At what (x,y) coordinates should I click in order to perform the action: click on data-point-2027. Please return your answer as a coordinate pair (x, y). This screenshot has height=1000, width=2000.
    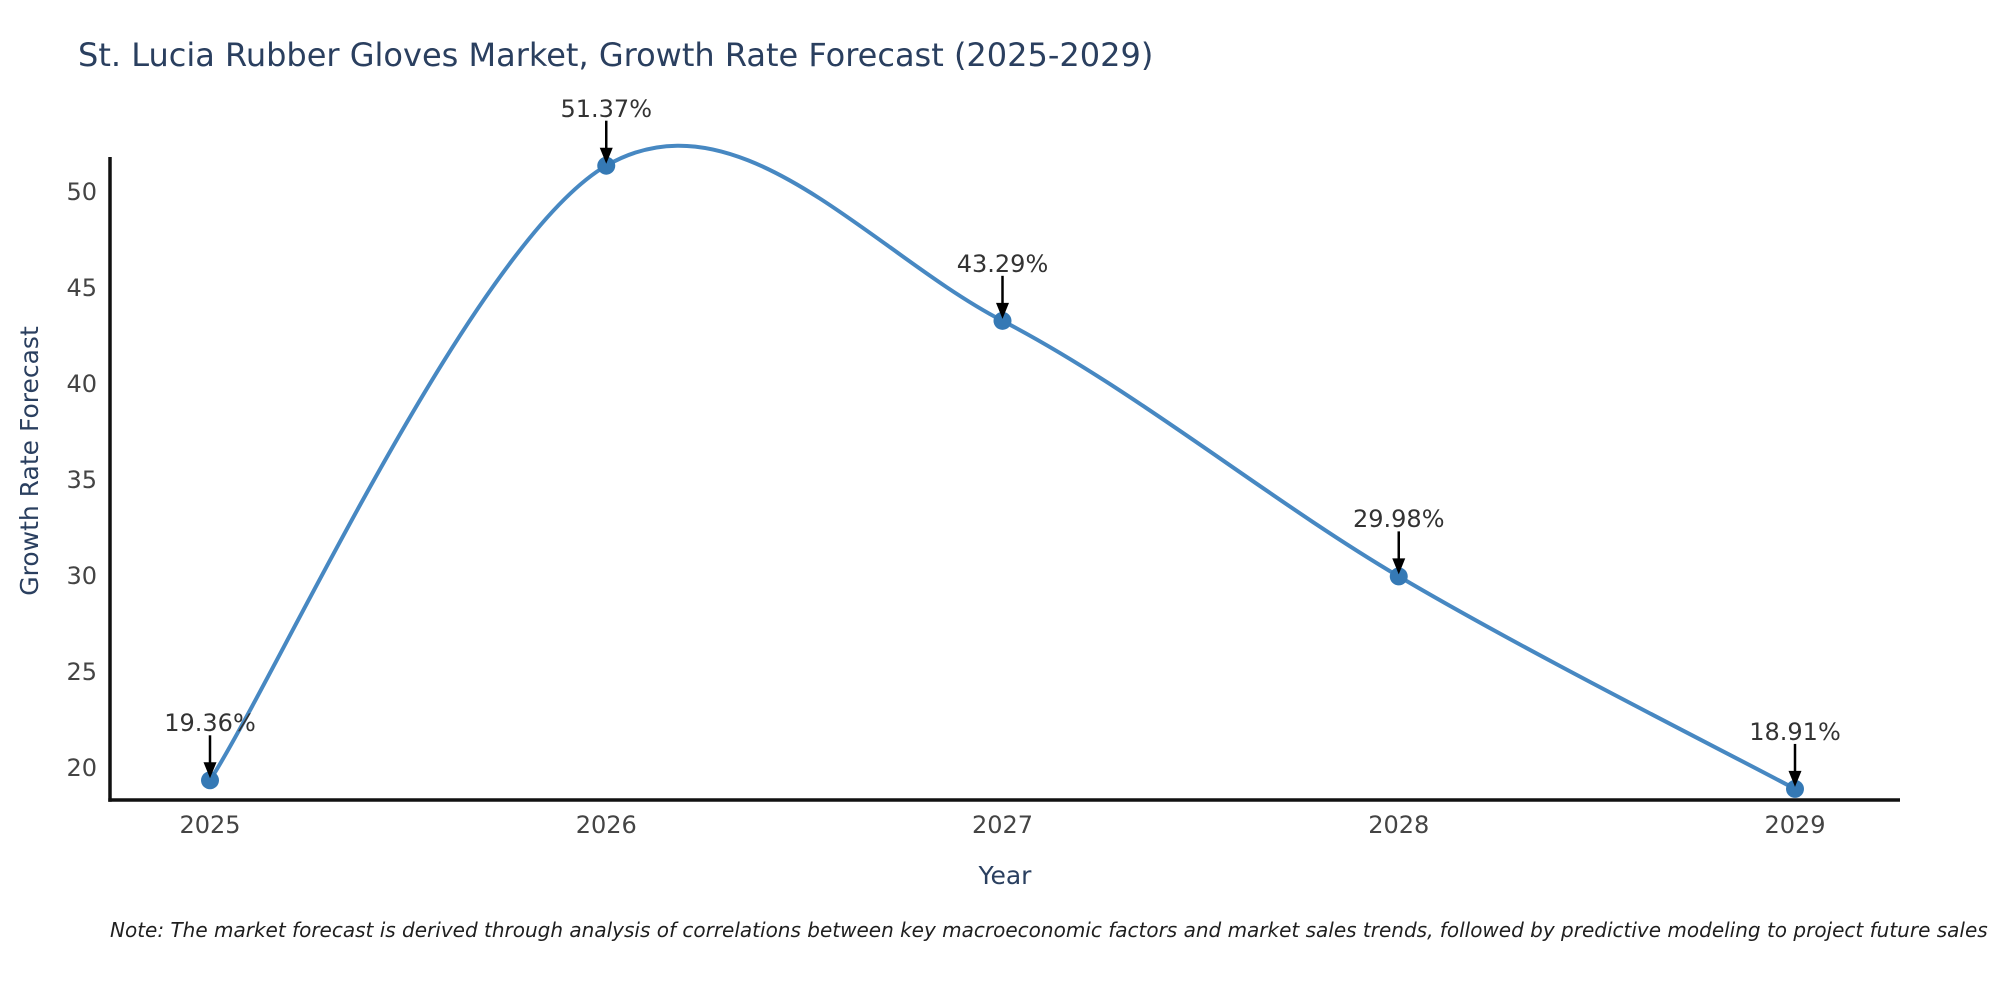
    Looking at the image, I should click on (1002, 320).